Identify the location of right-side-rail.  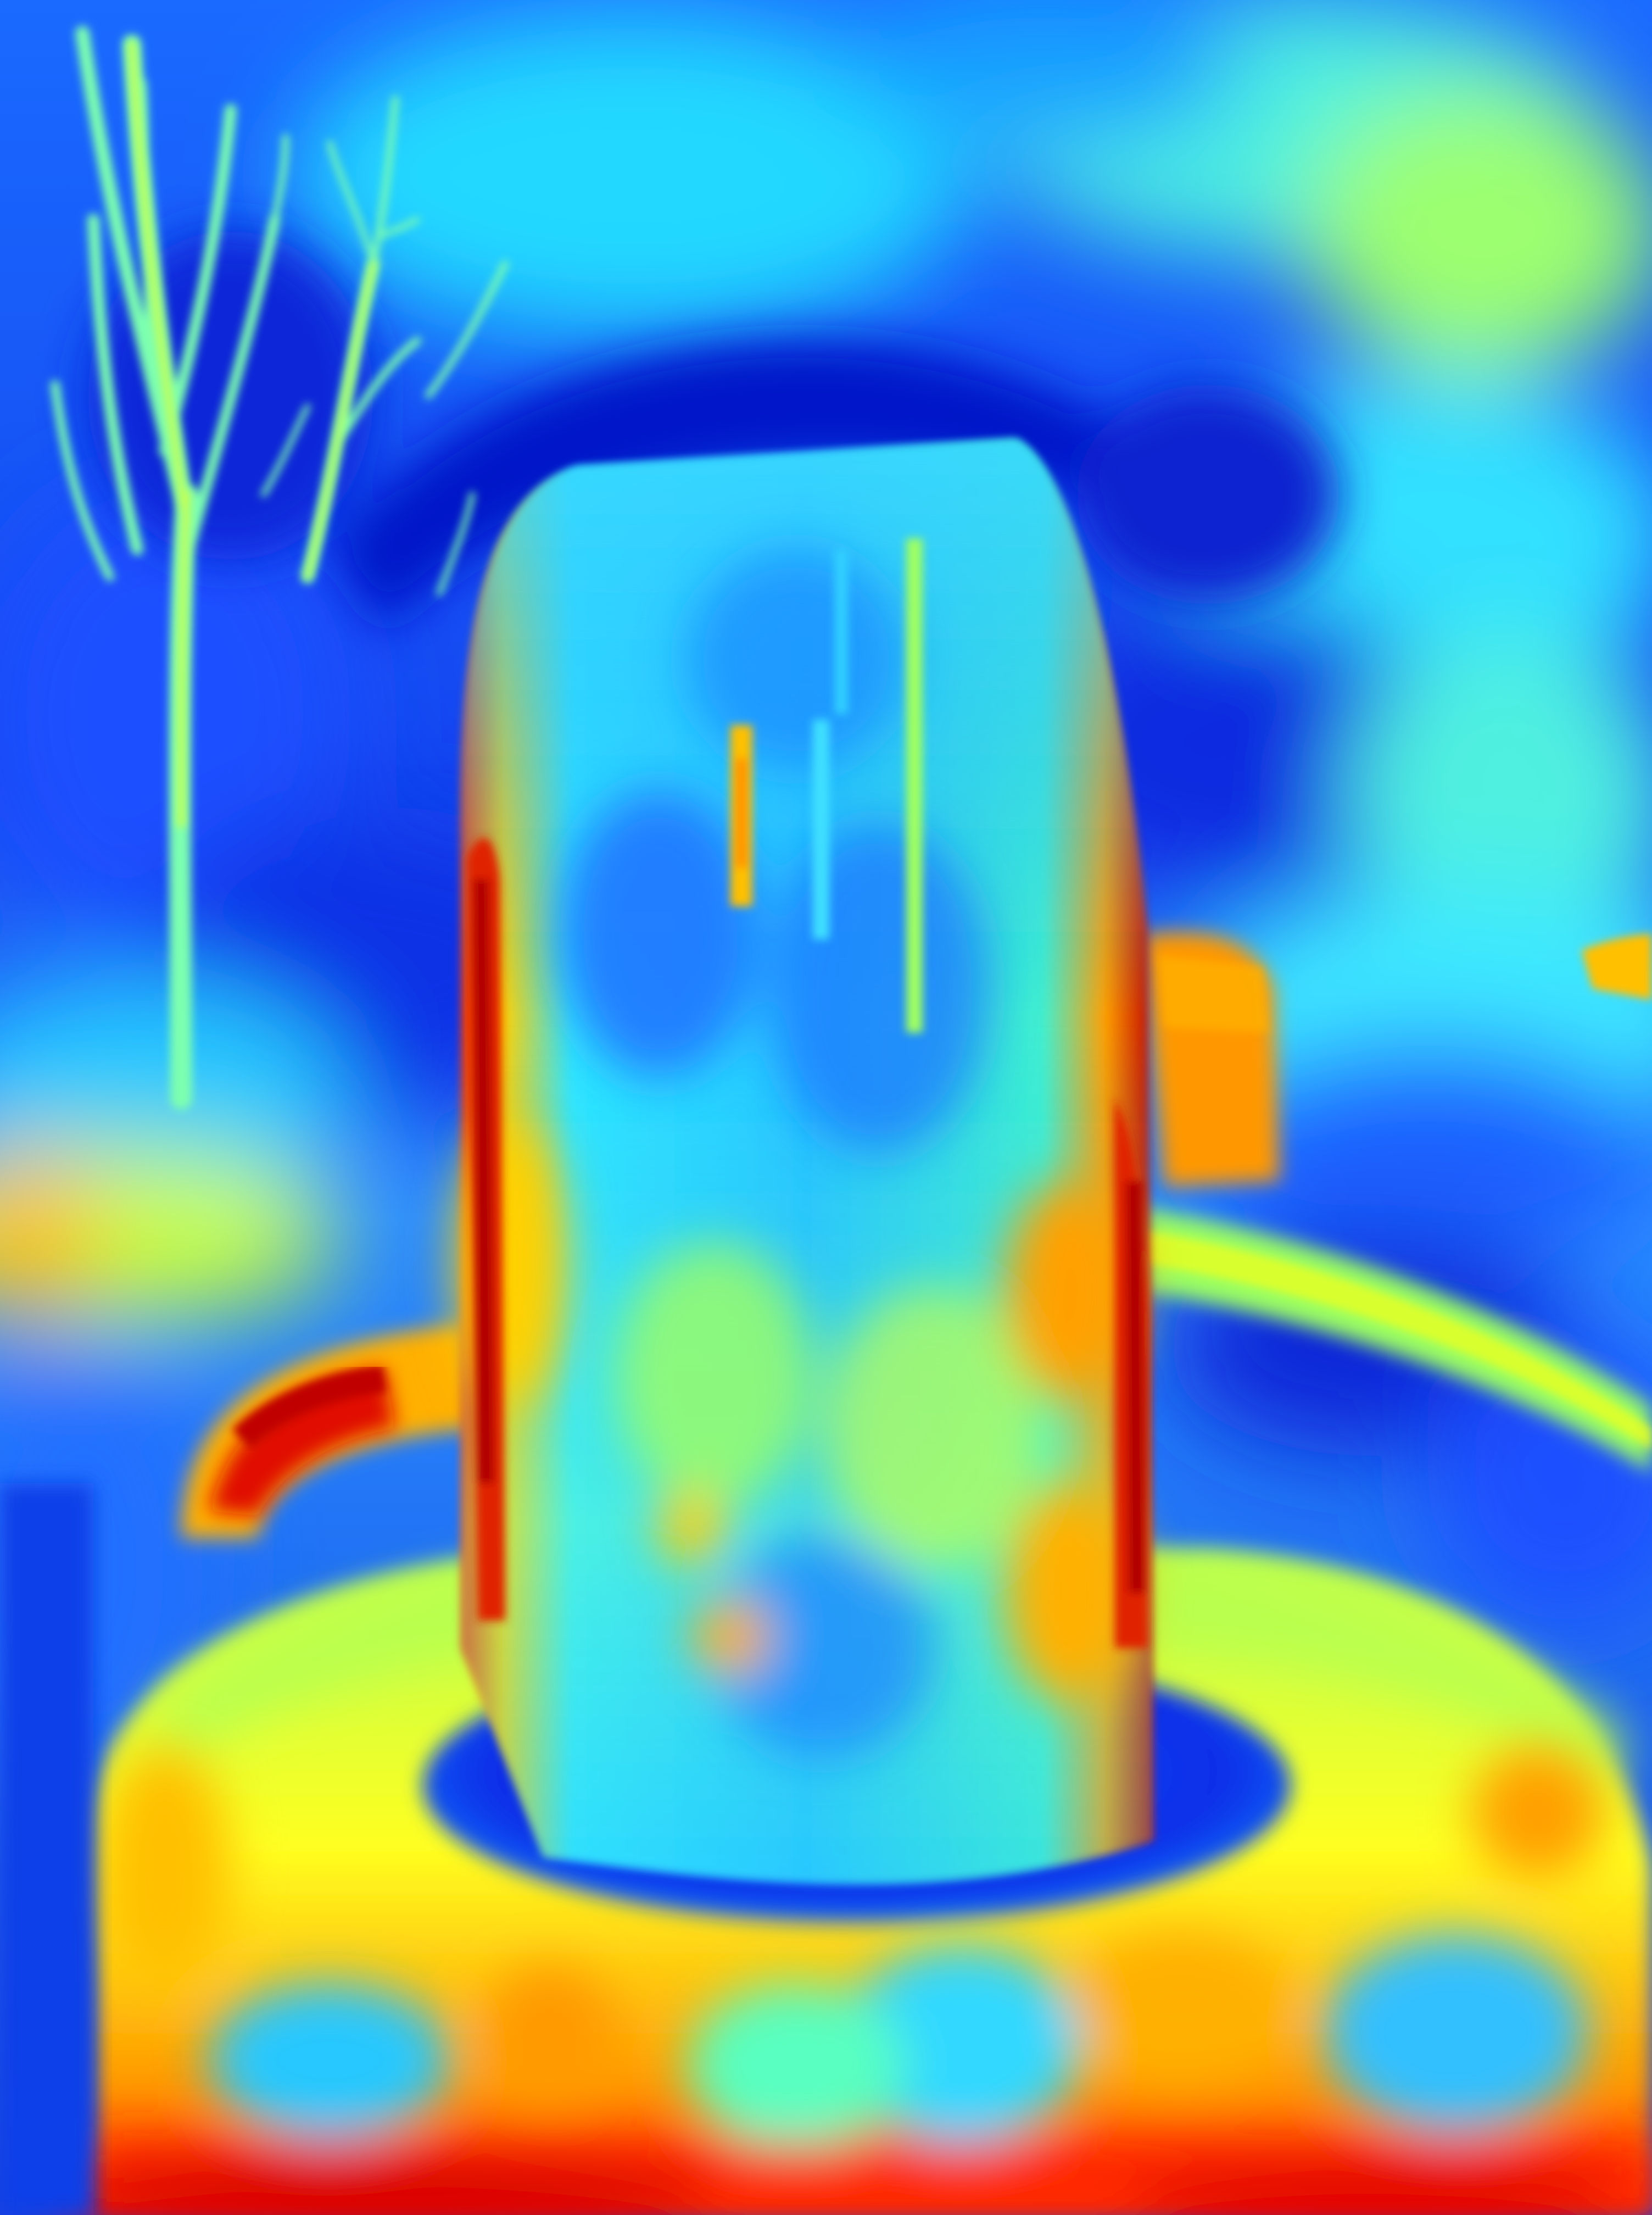
(1397, 1202).